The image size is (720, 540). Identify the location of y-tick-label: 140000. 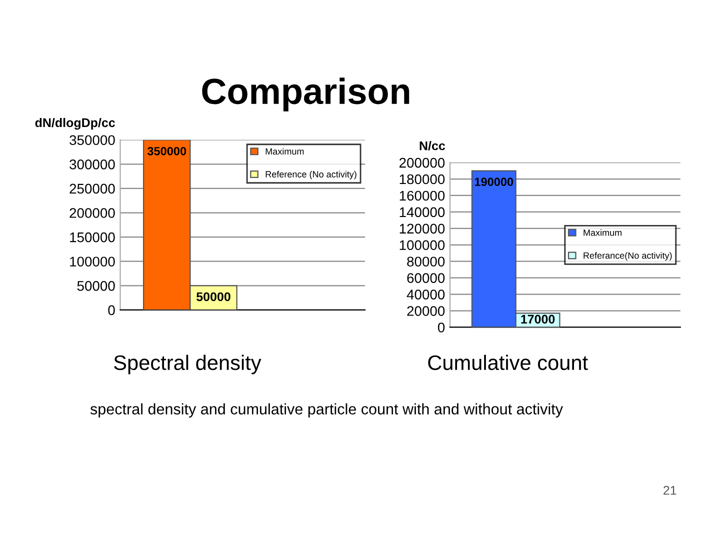
(422, 212).